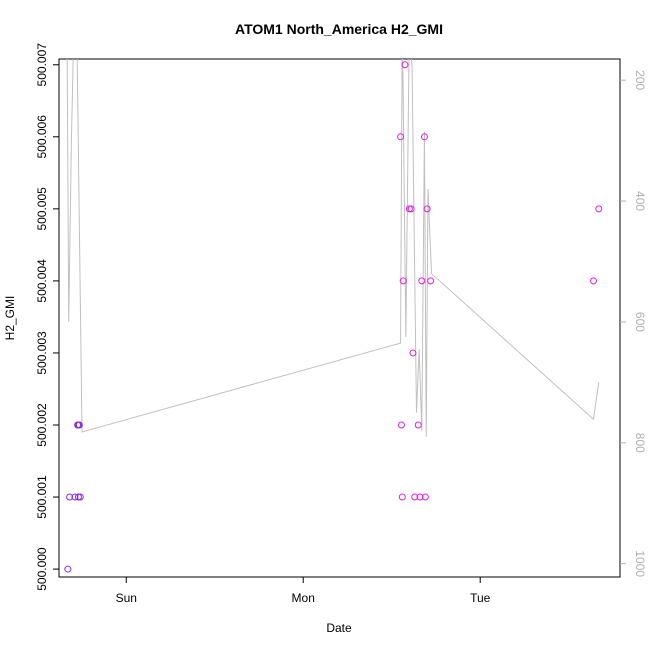 The height and width of the screenshot is (650, 650). What do you see at coordinates (42, 569) in the screenshot?
I see `y-tick-label: 500.000` at bounding box center [42, 569].